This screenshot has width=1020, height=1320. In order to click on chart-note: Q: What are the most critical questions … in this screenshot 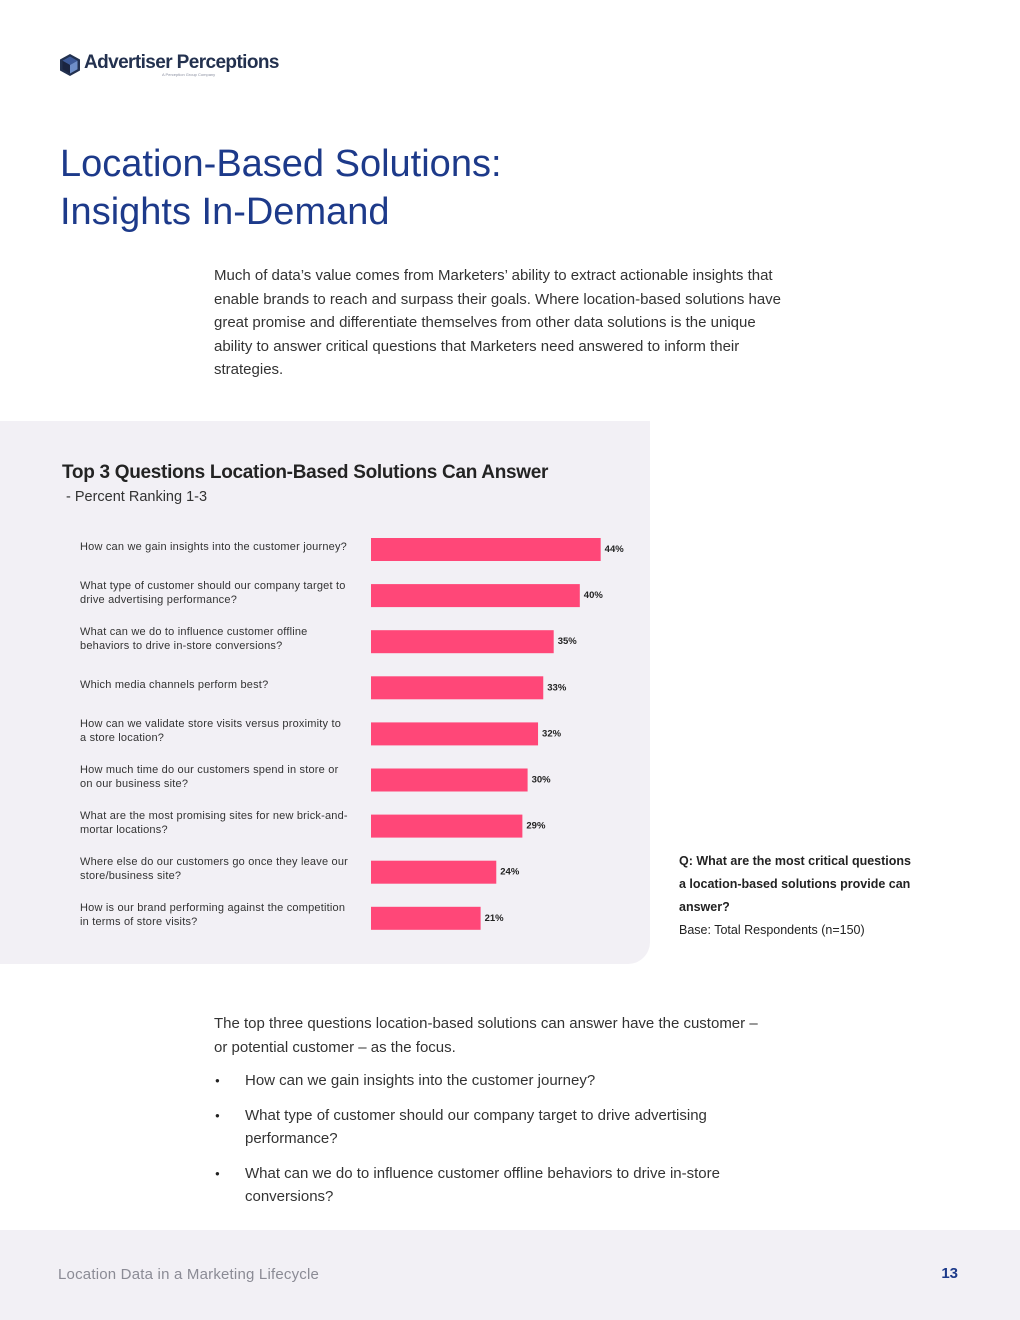, I will do `click(799, 895)`.